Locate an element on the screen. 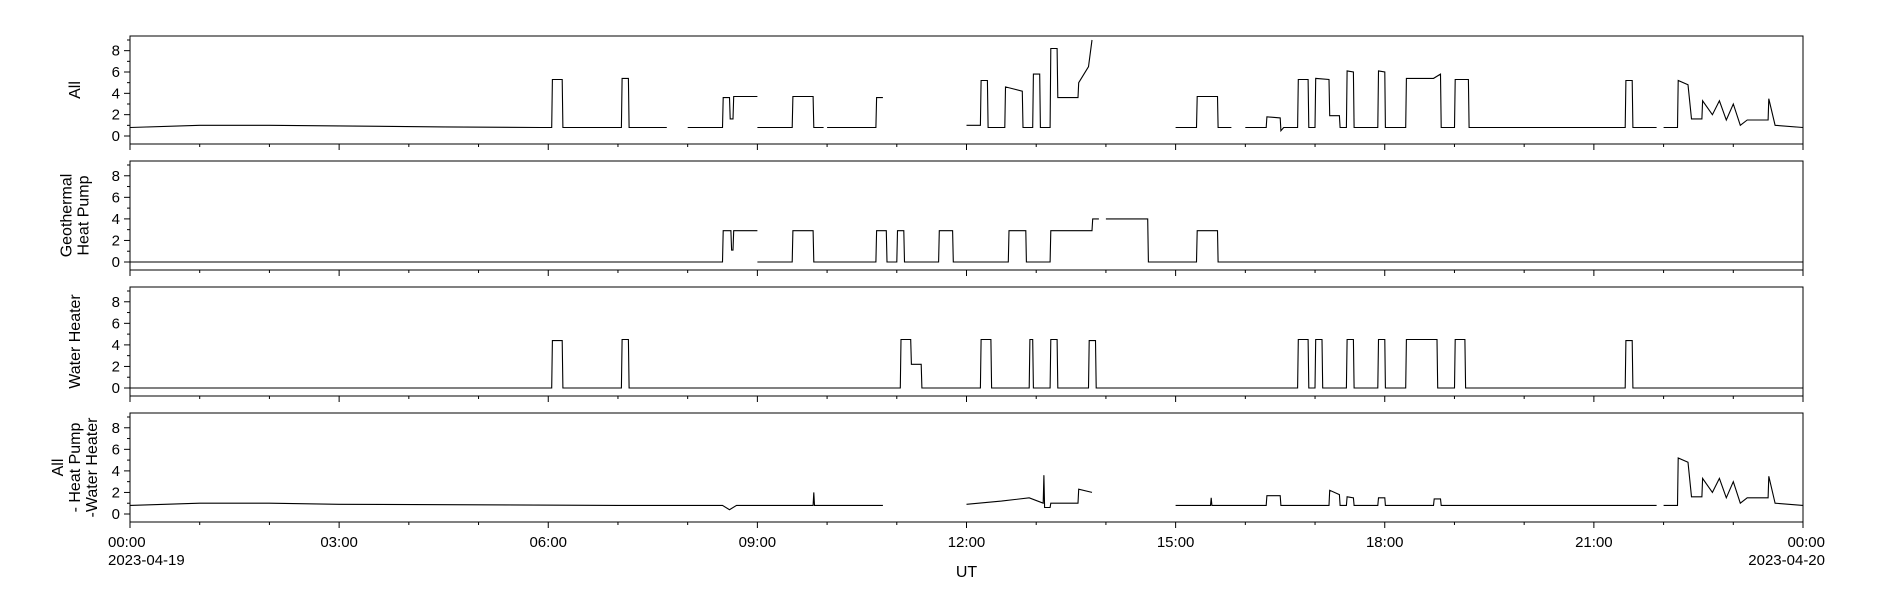  y-axis-label-3: -Water Heater is located at coordinates (92, 467).